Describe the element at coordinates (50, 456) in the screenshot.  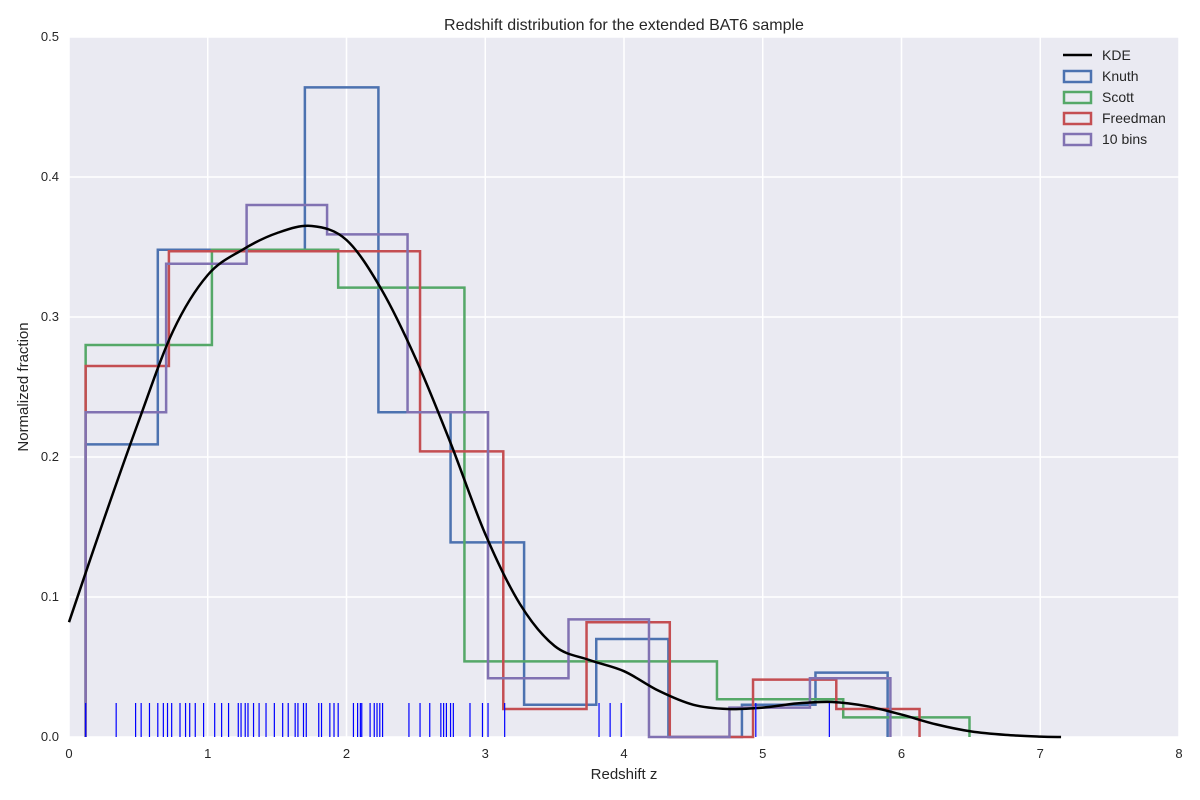
I see `y-tick-label: 0.2` at that location.